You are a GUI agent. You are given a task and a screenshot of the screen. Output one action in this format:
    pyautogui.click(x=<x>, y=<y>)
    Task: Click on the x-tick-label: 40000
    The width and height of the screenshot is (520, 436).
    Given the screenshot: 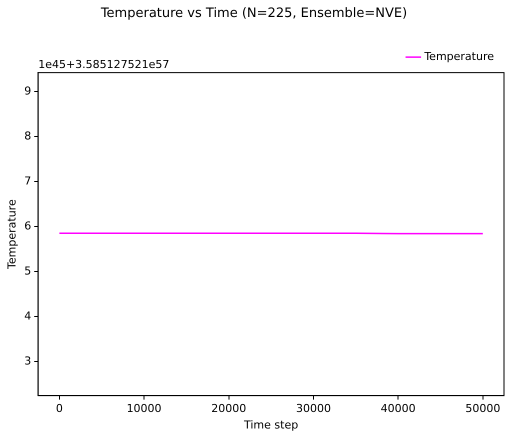 What is the action you would take?
    pyautogui.click(x=398, y=409)
    